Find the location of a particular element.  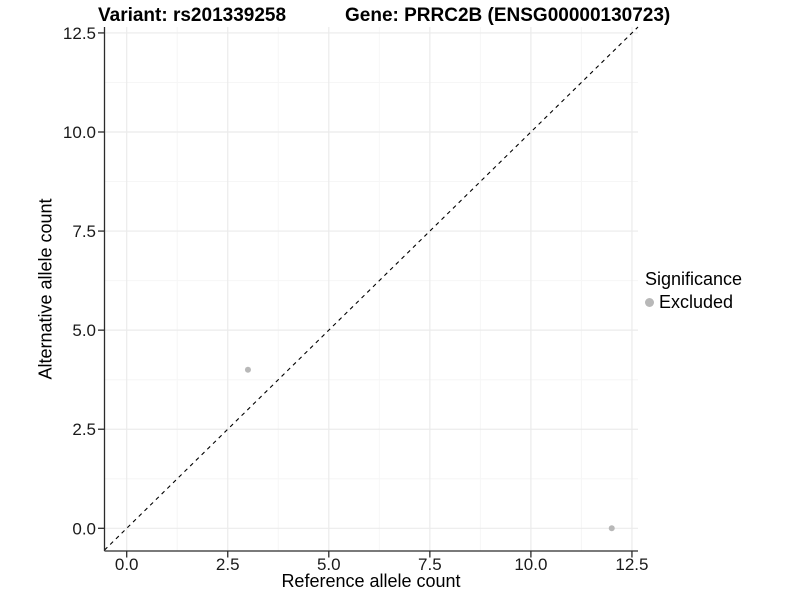

x-tick-label: 10.0 is located at coordinates (530, 564).